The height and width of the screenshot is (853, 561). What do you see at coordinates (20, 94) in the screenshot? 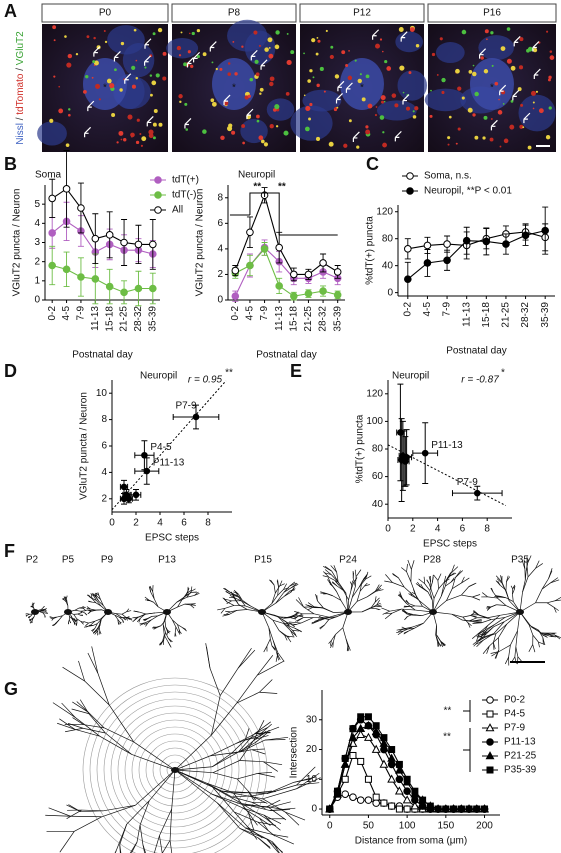
I see `stain: tdTomato` at bounding box center [20, 94].